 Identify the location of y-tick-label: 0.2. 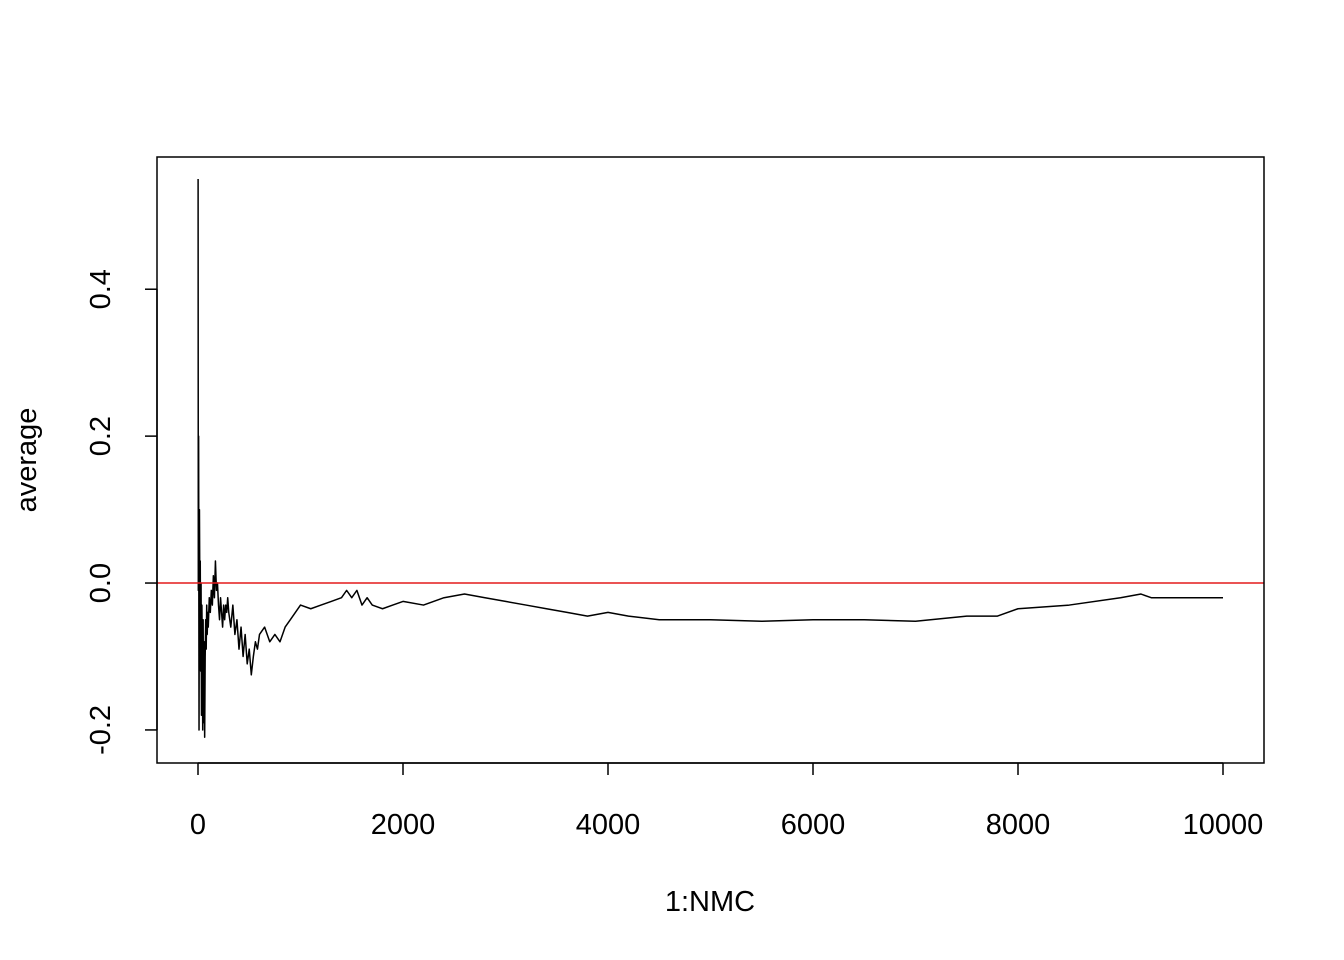
(101, 436).